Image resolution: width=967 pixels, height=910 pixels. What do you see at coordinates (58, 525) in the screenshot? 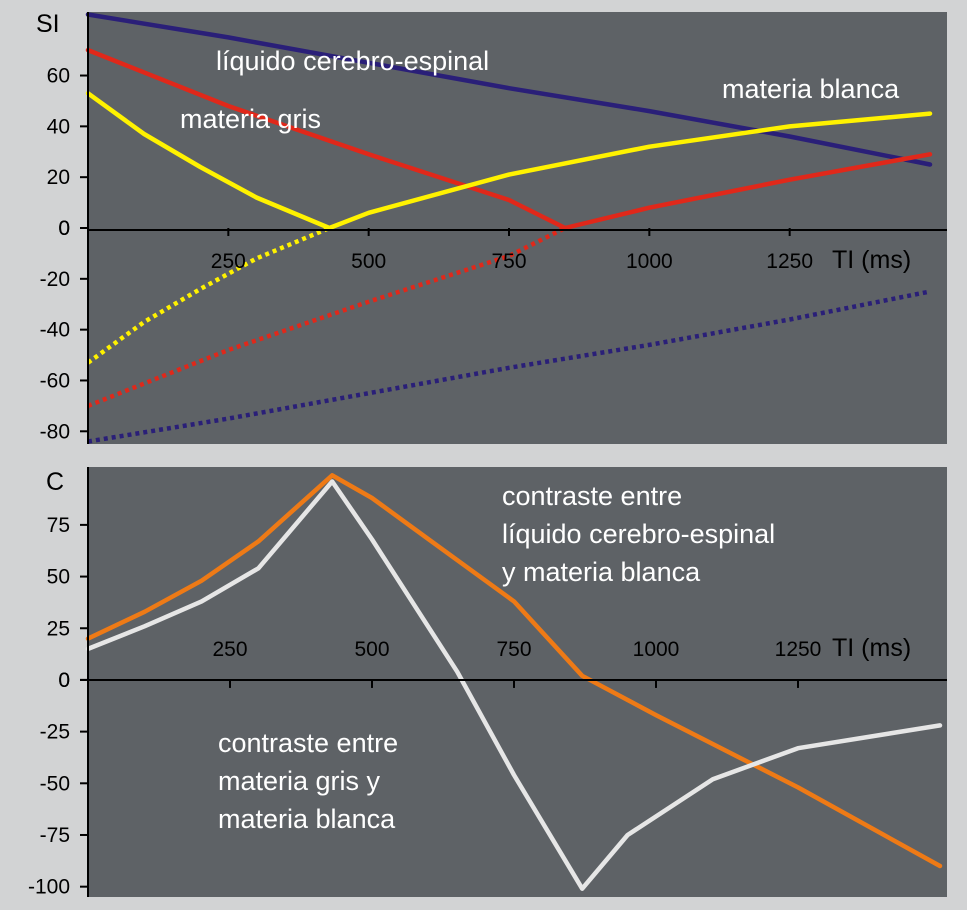
I see `contrast-y-tick-label: 75` at bounding box center [58, 525].